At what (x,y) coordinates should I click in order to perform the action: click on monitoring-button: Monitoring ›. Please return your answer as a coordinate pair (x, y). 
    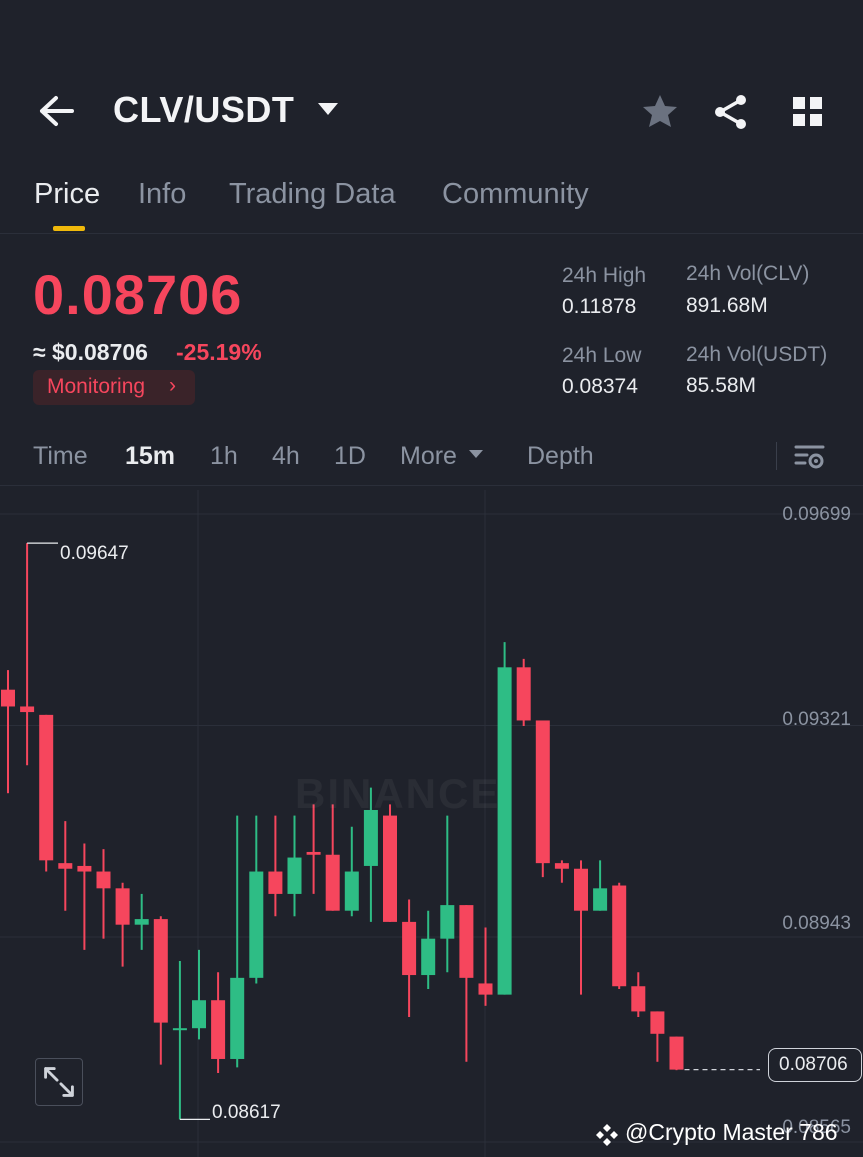
    Looking at the image, I should click on (114, 387).